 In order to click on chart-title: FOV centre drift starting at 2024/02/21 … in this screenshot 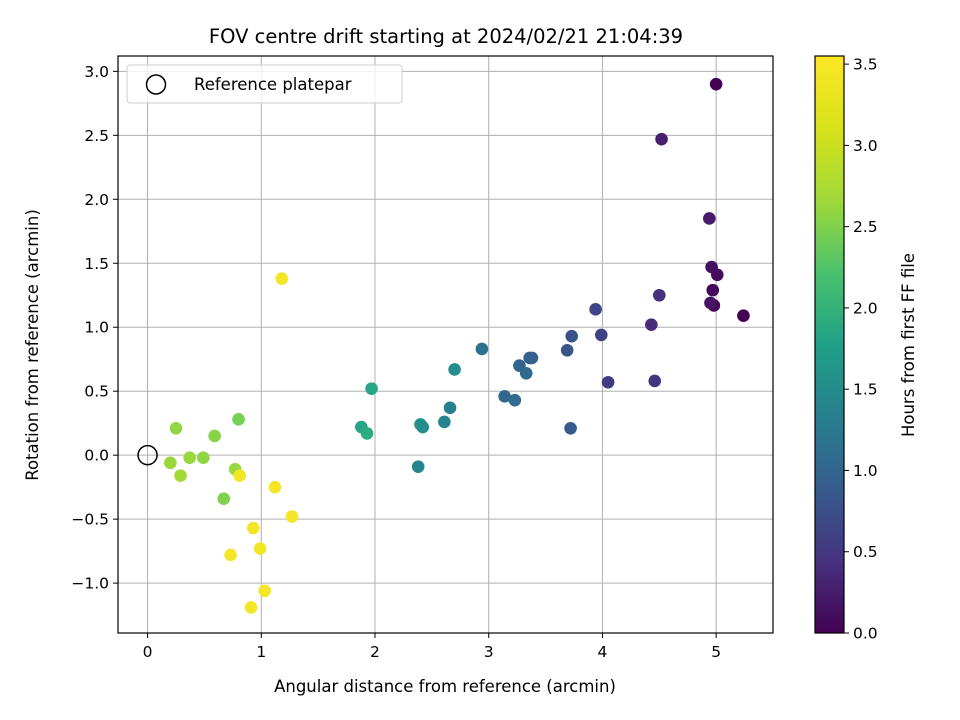, I will do `click(446, 36)`.